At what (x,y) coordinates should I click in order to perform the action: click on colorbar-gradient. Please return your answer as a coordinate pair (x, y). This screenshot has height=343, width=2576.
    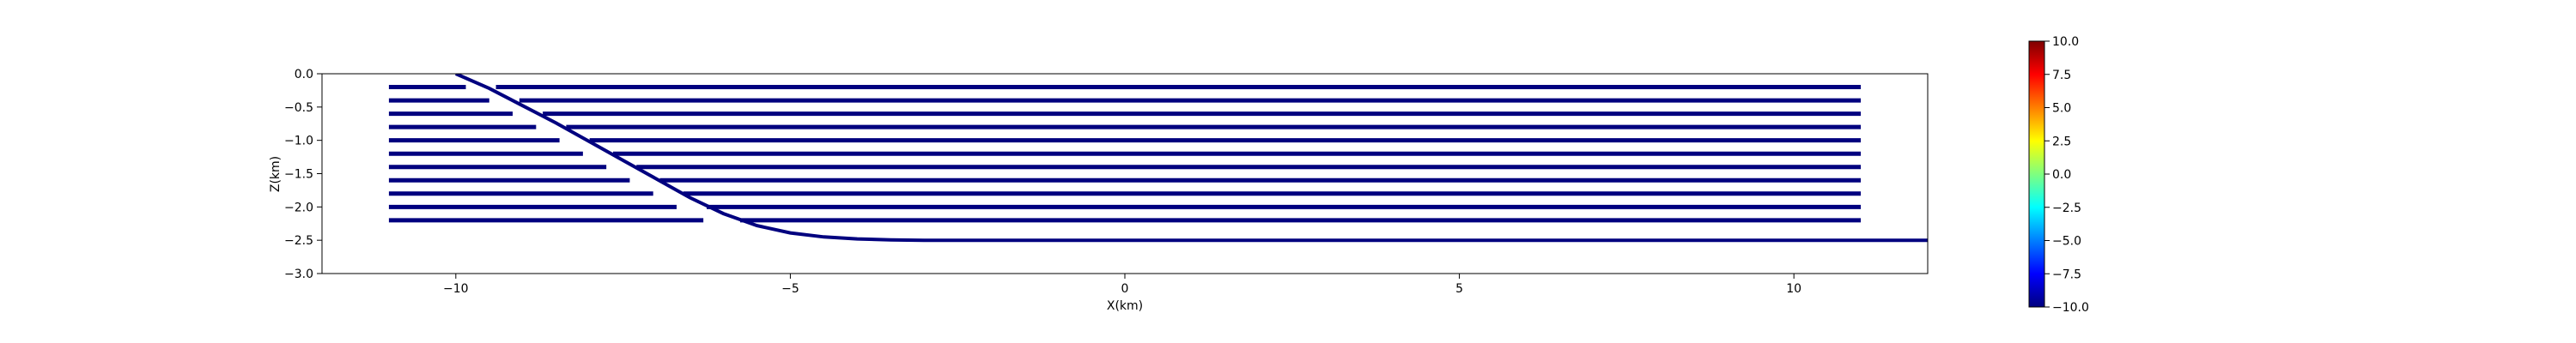
    Looking at the image, I should click on (2036, 174).